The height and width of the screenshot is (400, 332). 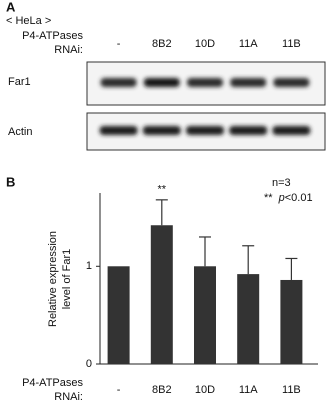 What do you see at coordinates (28, 21) in the screenshot?
I see `cell-line: < HeLa >` at bounding box center [28, 21].